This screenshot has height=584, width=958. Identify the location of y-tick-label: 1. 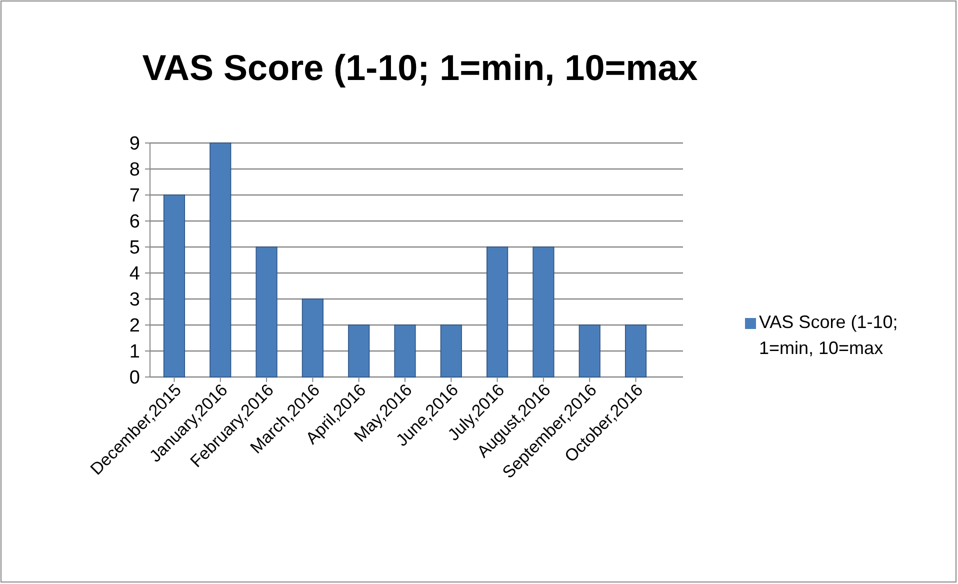
(134, 352).